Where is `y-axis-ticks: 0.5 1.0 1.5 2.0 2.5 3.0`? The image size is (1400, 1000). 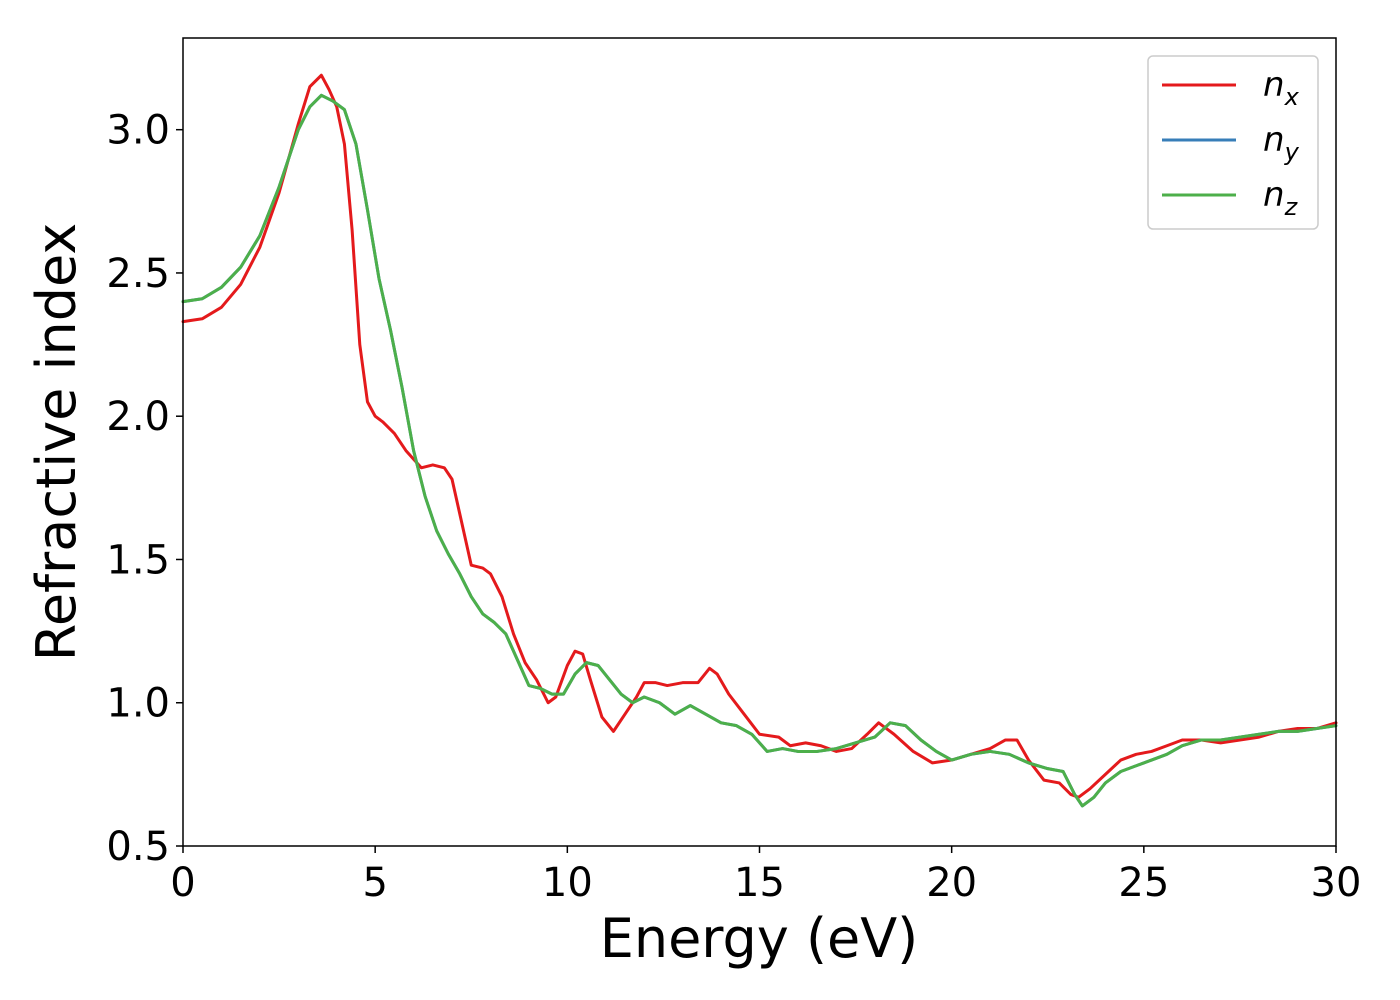 y-axis-ticks: 0.5 1.0 1.5 2.0 2.5 3.0 is located at coordinates (144, 489).